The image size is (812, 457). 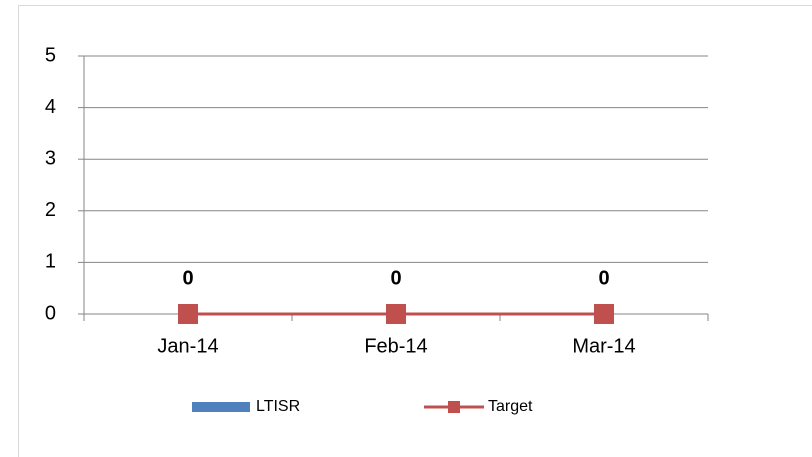 What do you see at coordinates (221, 407) in the screenshot?
I see `legend-swatch` at bounding box center [221, 407].